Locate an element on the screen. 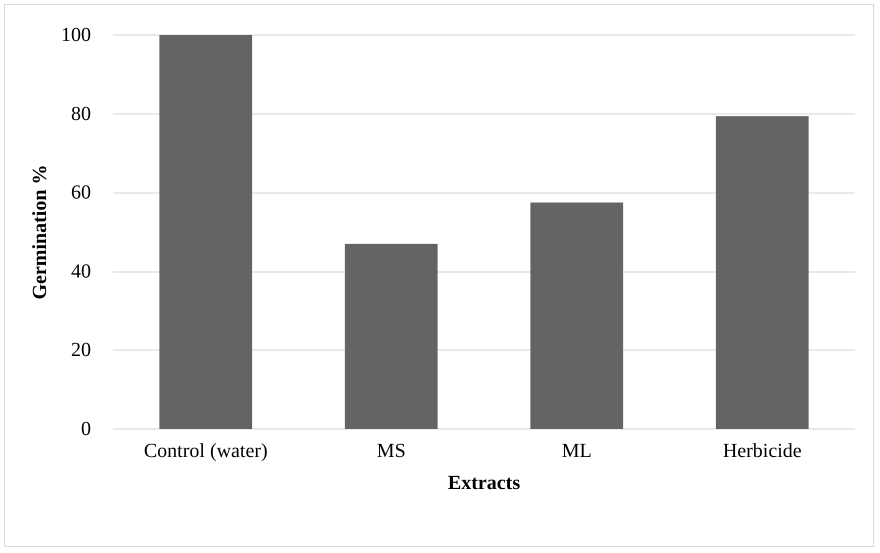 The height and width of the screenshot is (553, 880). y-tick-label: 60 is located at coordinates (81, 193).